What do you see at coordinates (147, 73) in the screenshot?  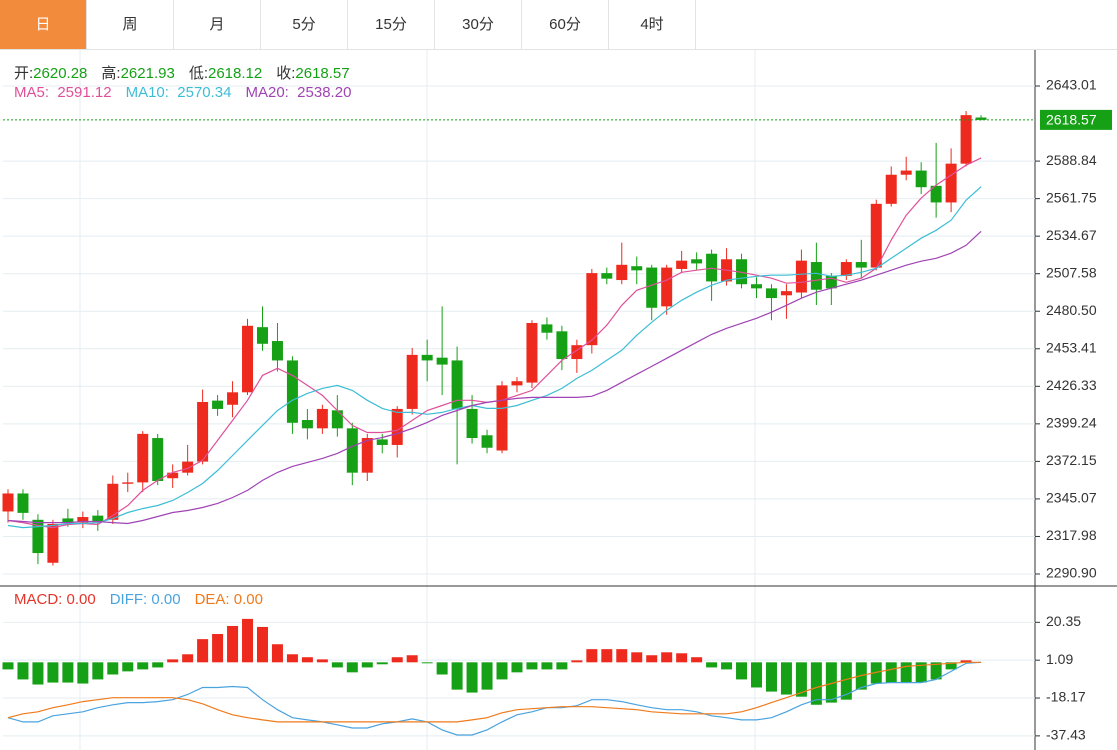 I see `ohlc-value: 2621.93` at bounding box center [147, 73].